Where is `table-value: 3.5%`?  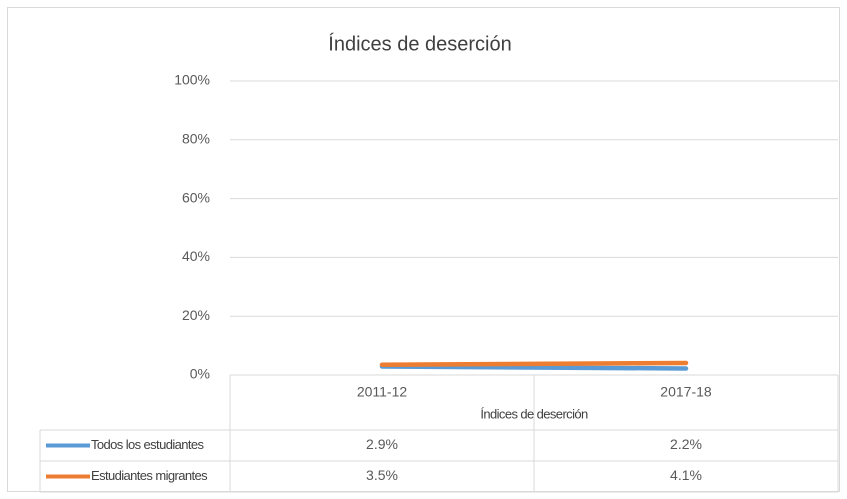
table-value: 3.5% is located at coordinates (382, 475).